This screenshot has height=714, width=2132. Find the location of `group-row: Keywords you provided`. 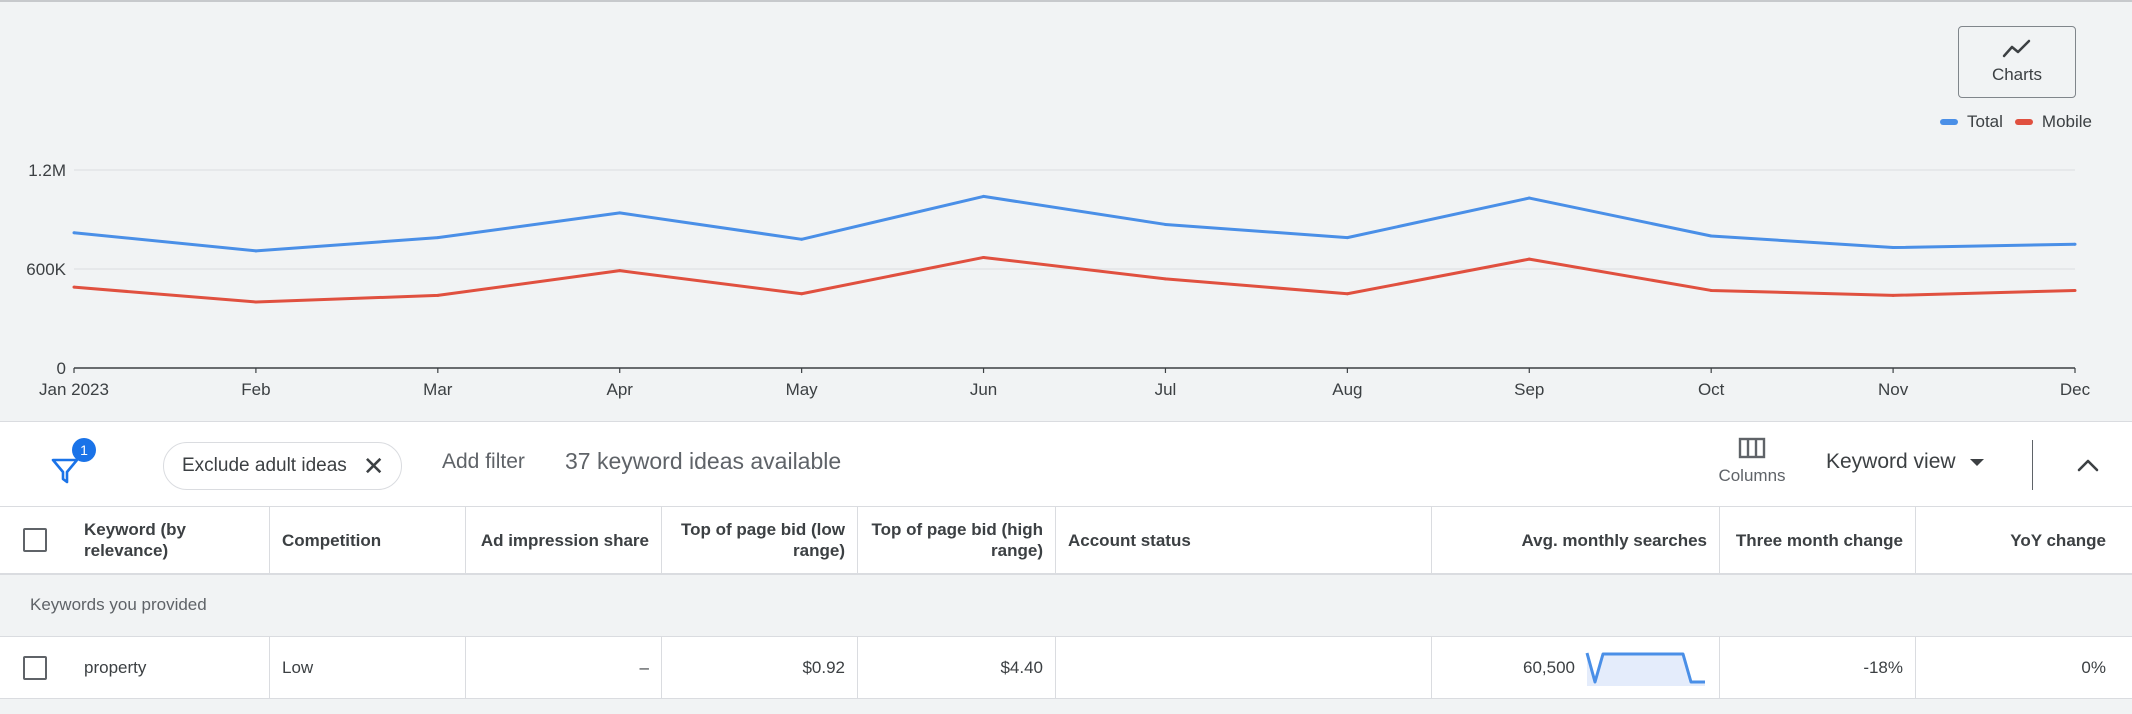

group-row: Keywords you provided is located at coordinates (1066, 606).